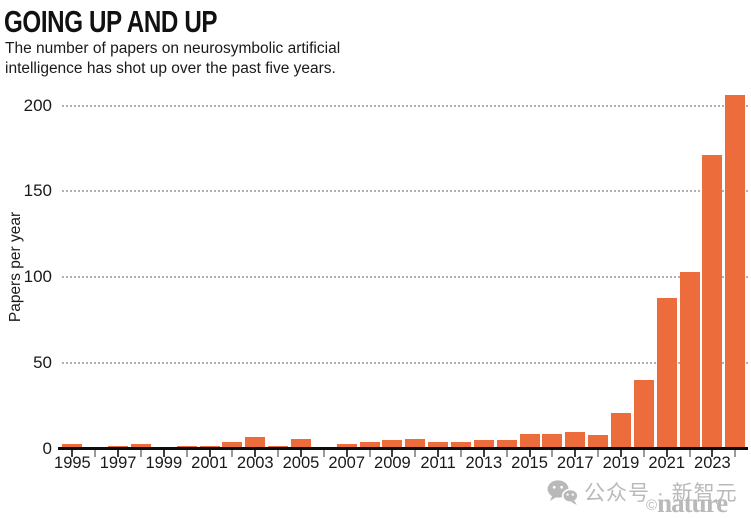 The width and height of the screenshot is (751, 519). What do you see at coordinates (37, 277) in the screenshot?
I see `y-tick-label: 100` at bounding box center [37, 277].